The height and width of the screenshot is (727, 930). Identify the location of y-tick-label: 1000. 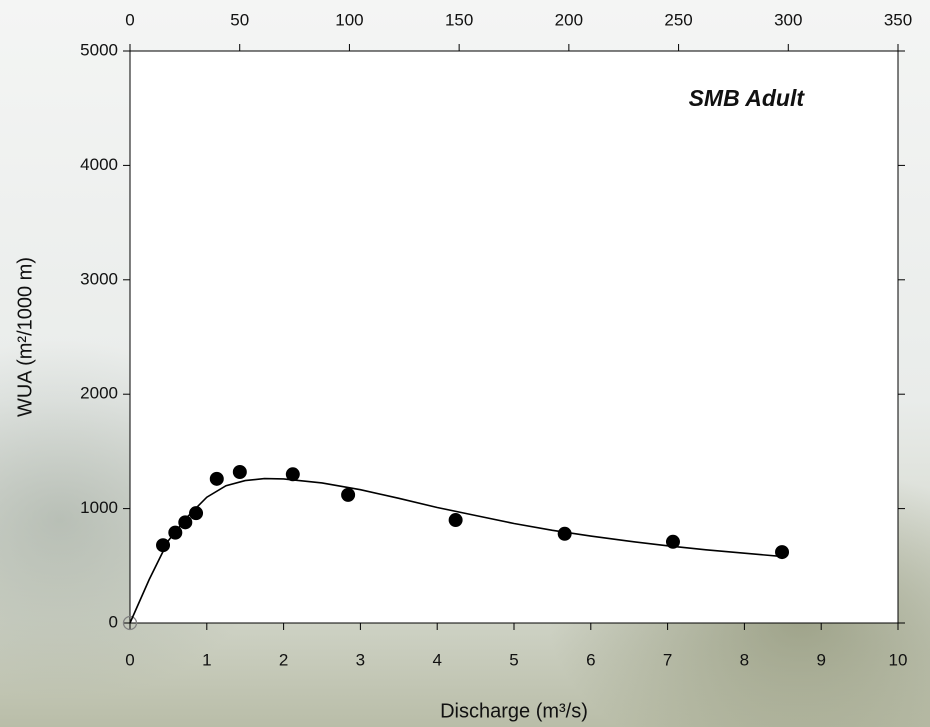
(99, 507).